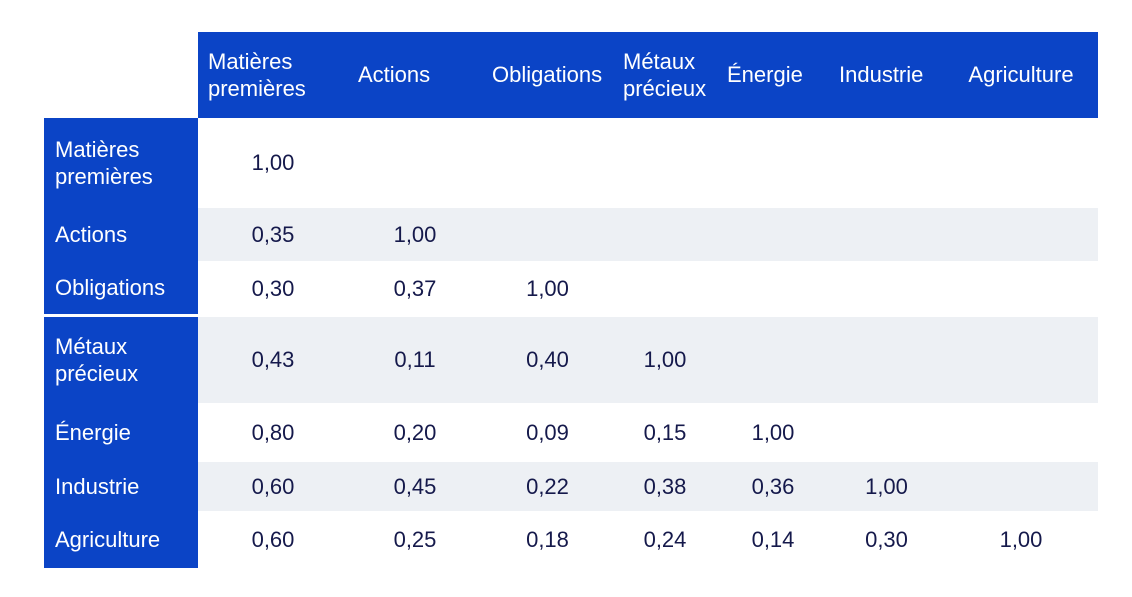 This screenshot has height=597, width=1132. Describe the element at coordinates (547, 75) in the screenshot. I see `column-header-3: Obligations` at that location.